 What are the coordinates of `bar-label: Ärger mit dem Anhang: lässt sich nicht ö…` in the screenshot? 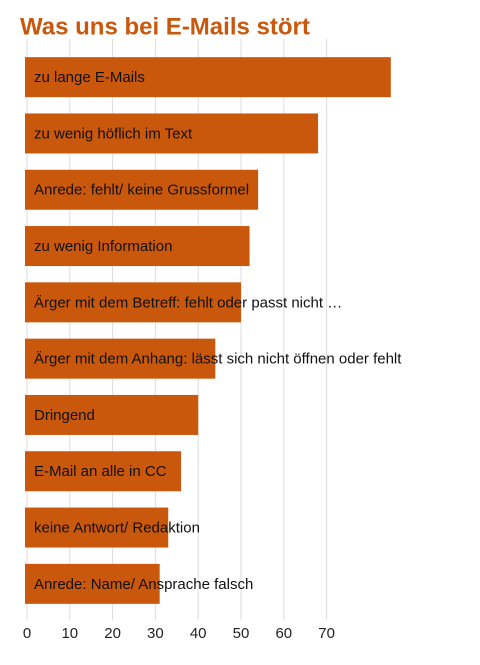 It's located at (218, 359).